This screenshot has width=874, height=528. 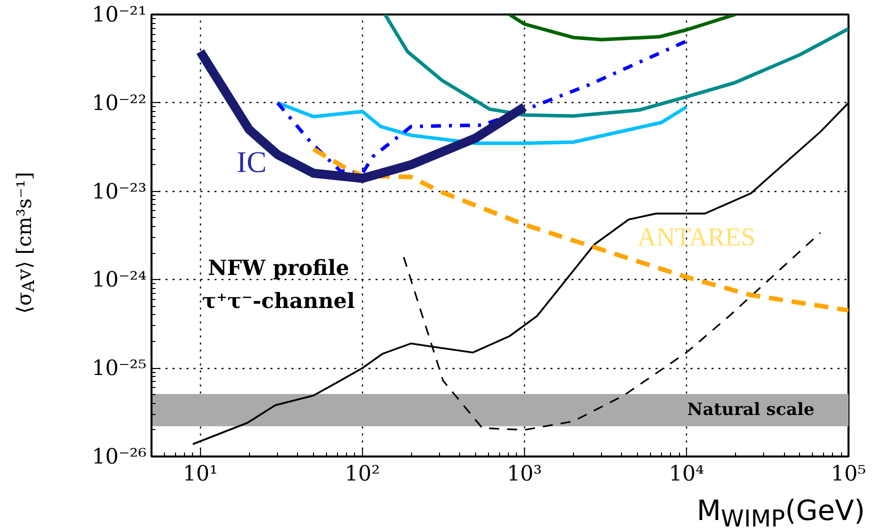 What do you see at coordinates (119, 280) in the screenshot?
I see `y-tick-label: 10⁻²⁴` at bounding box center [119, 280].